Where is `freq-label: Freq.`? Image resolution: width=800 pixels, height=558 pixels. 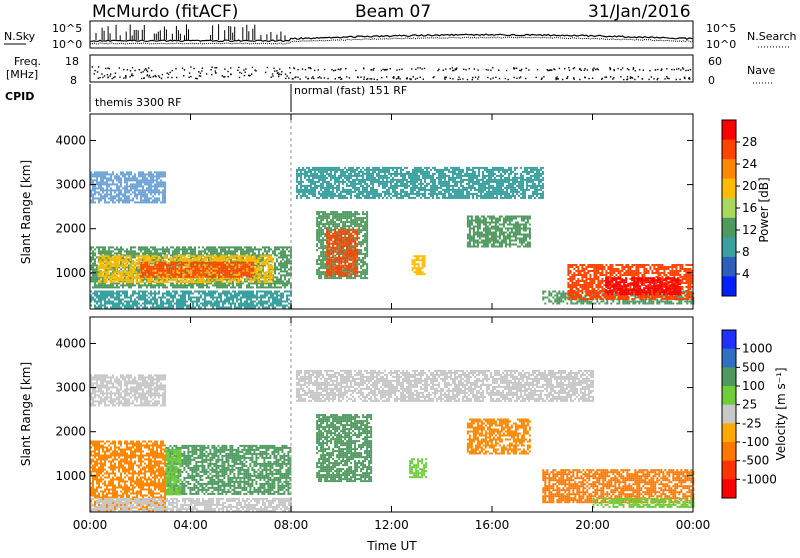
freq-label: Freq. is located at coordinates (27, 61).